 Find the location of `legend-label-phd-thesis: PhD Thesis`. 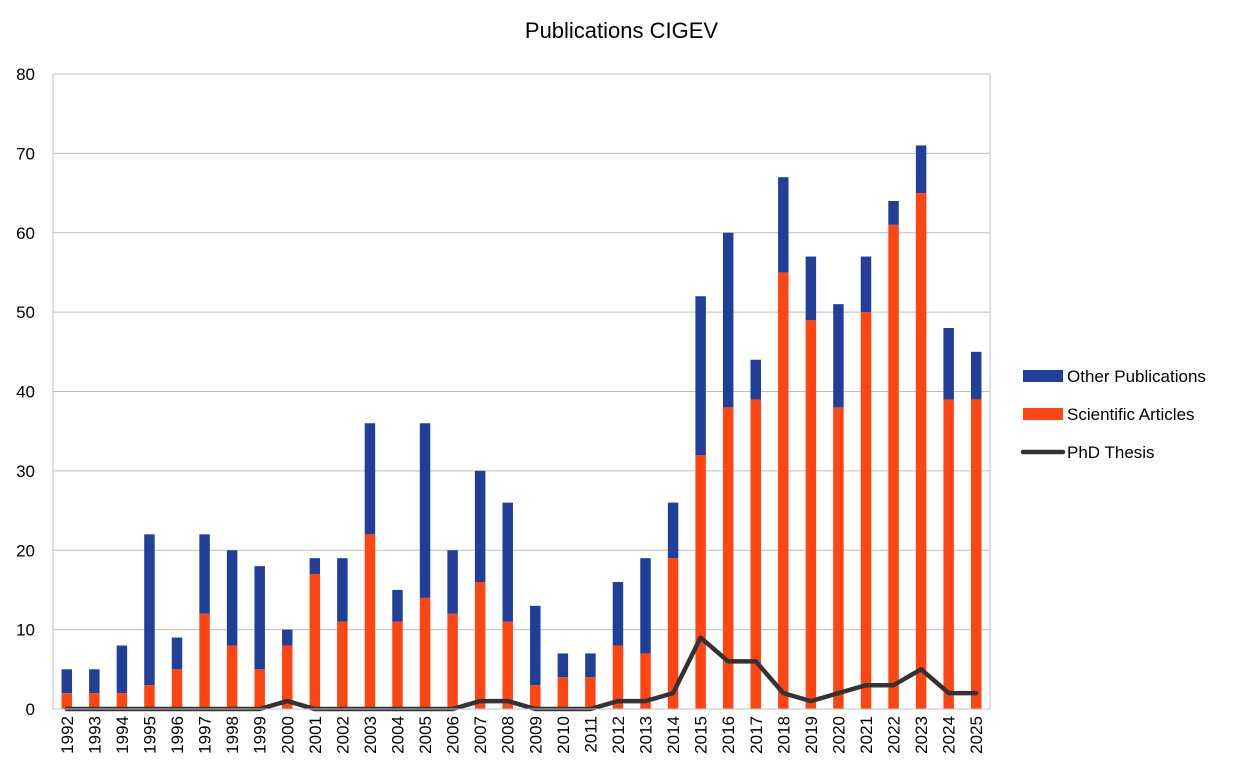

legend-label-phd-thesis: PhD Thesis is located at coordinates (1111, 452).